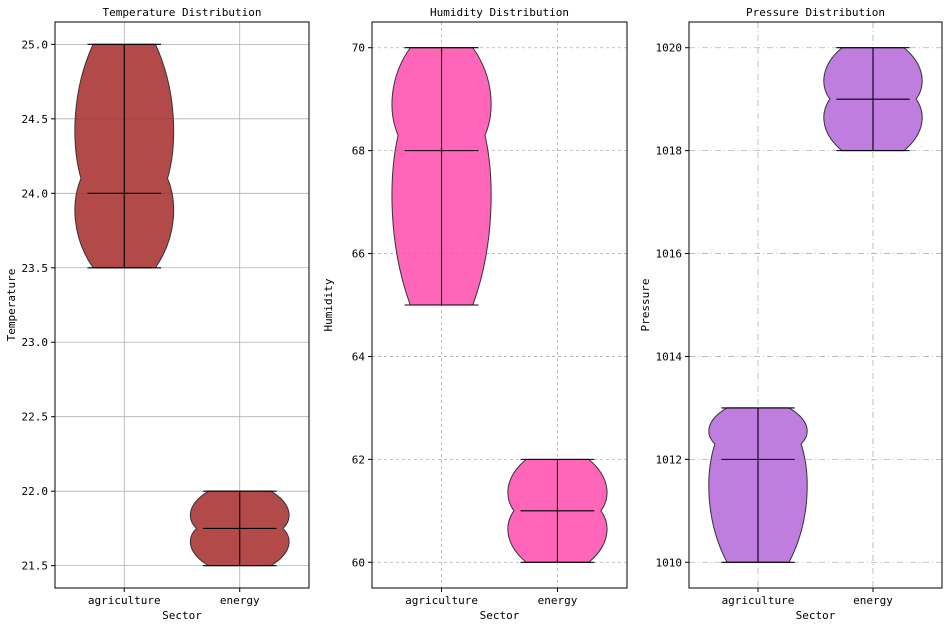 This screenshot has width=951, height=628. What do you see at coordinates (669, 254) in the screenshot?
I see `y-tick-label: 1016` at bounding box center [669, 254].